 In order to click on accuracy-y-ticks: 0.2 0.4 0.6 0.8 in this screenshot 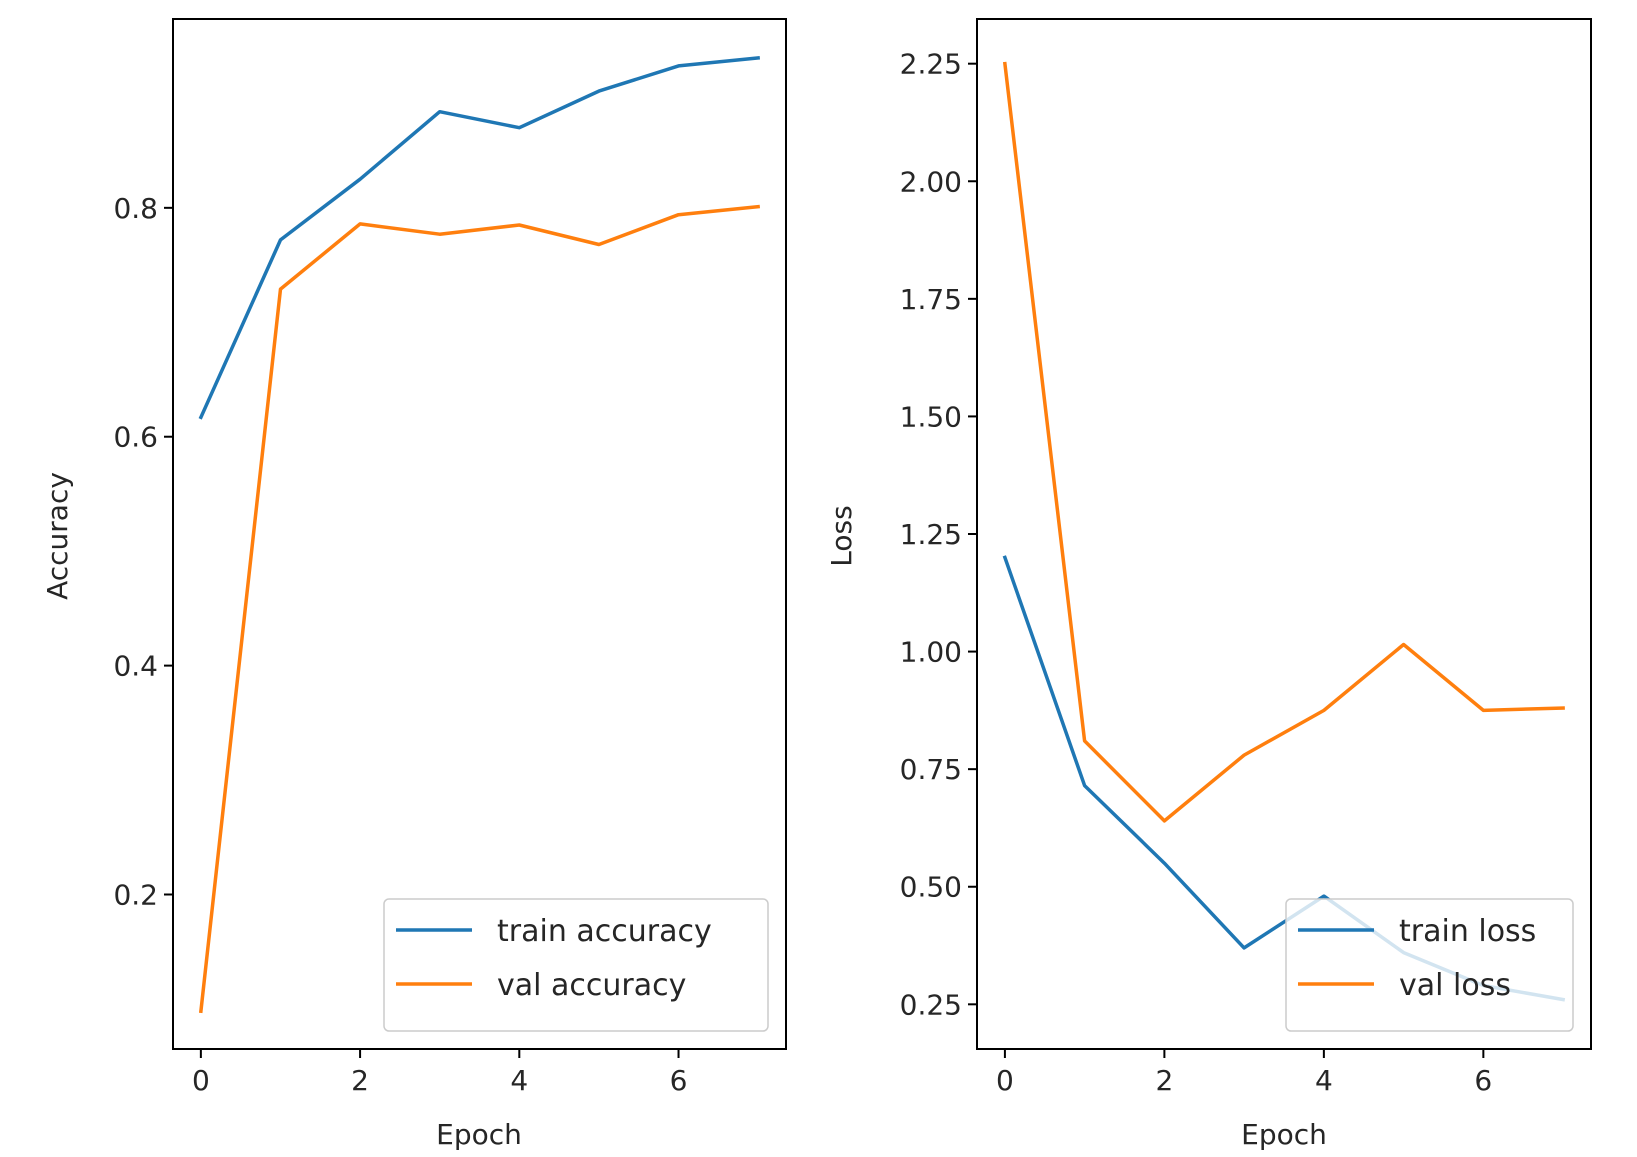, I will do `click(143, 552)`.